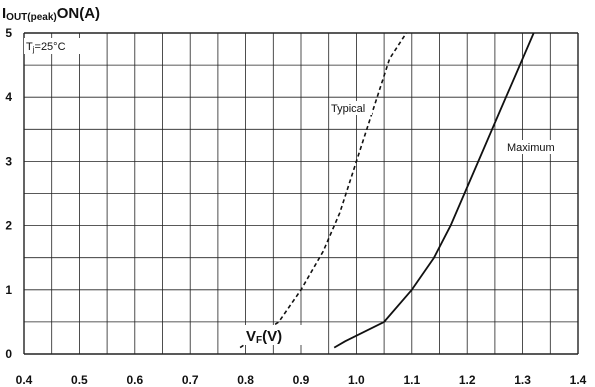 This screenshot has height=387, width=595. I want to click on y-tick-label: 1, so click(8, 290).